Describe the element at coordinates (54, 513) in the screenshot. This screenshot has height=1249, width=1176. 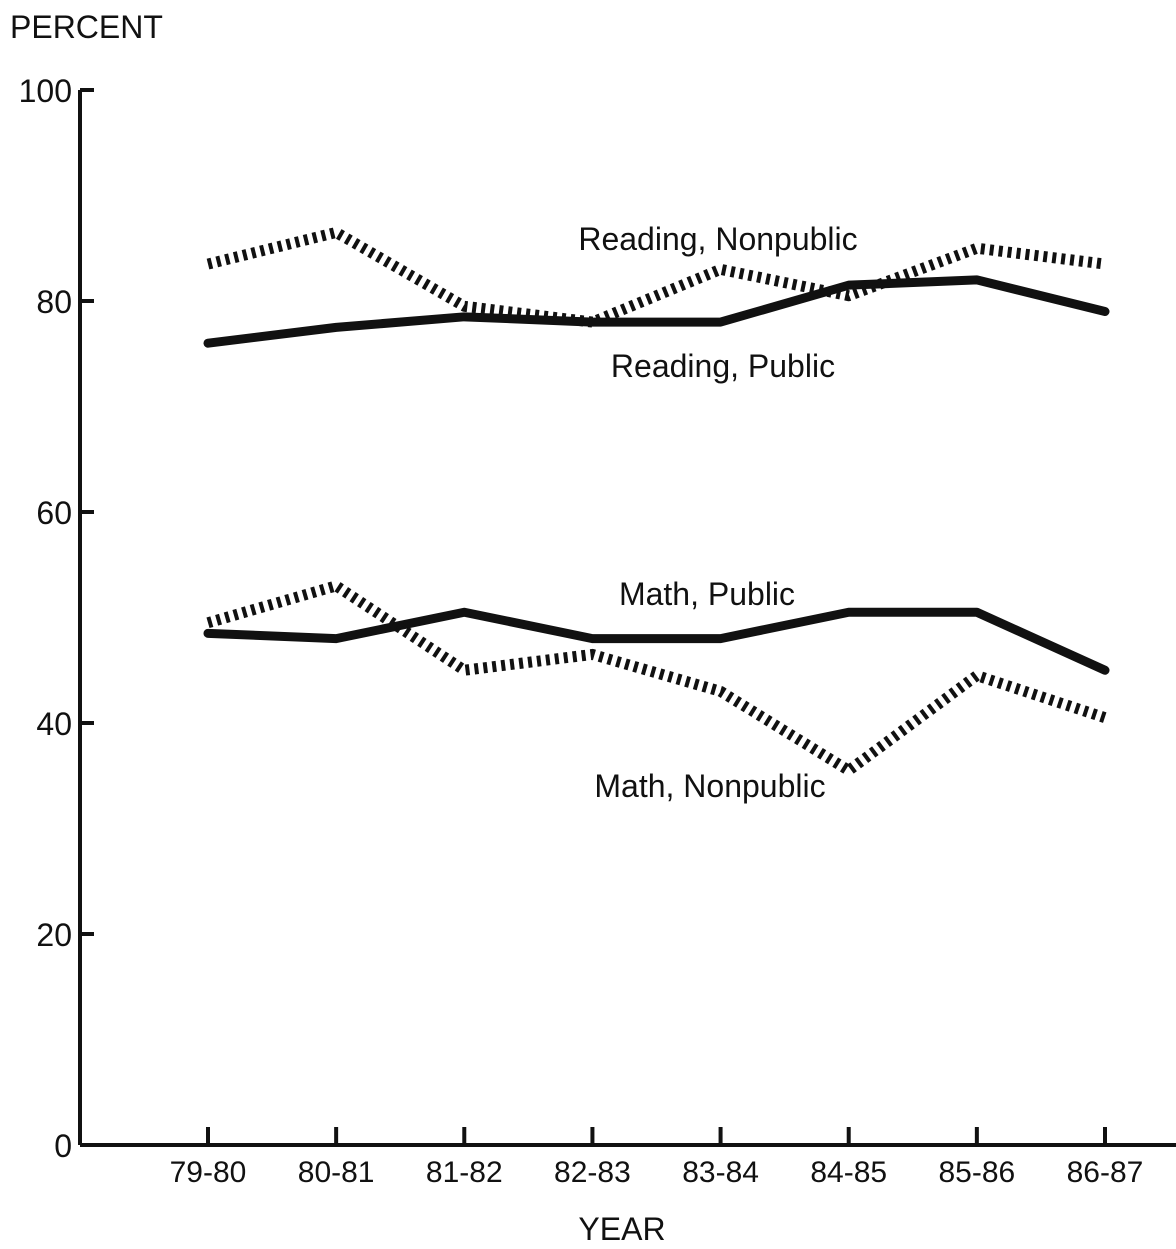
I see `y-tick-label: 60` at that location.